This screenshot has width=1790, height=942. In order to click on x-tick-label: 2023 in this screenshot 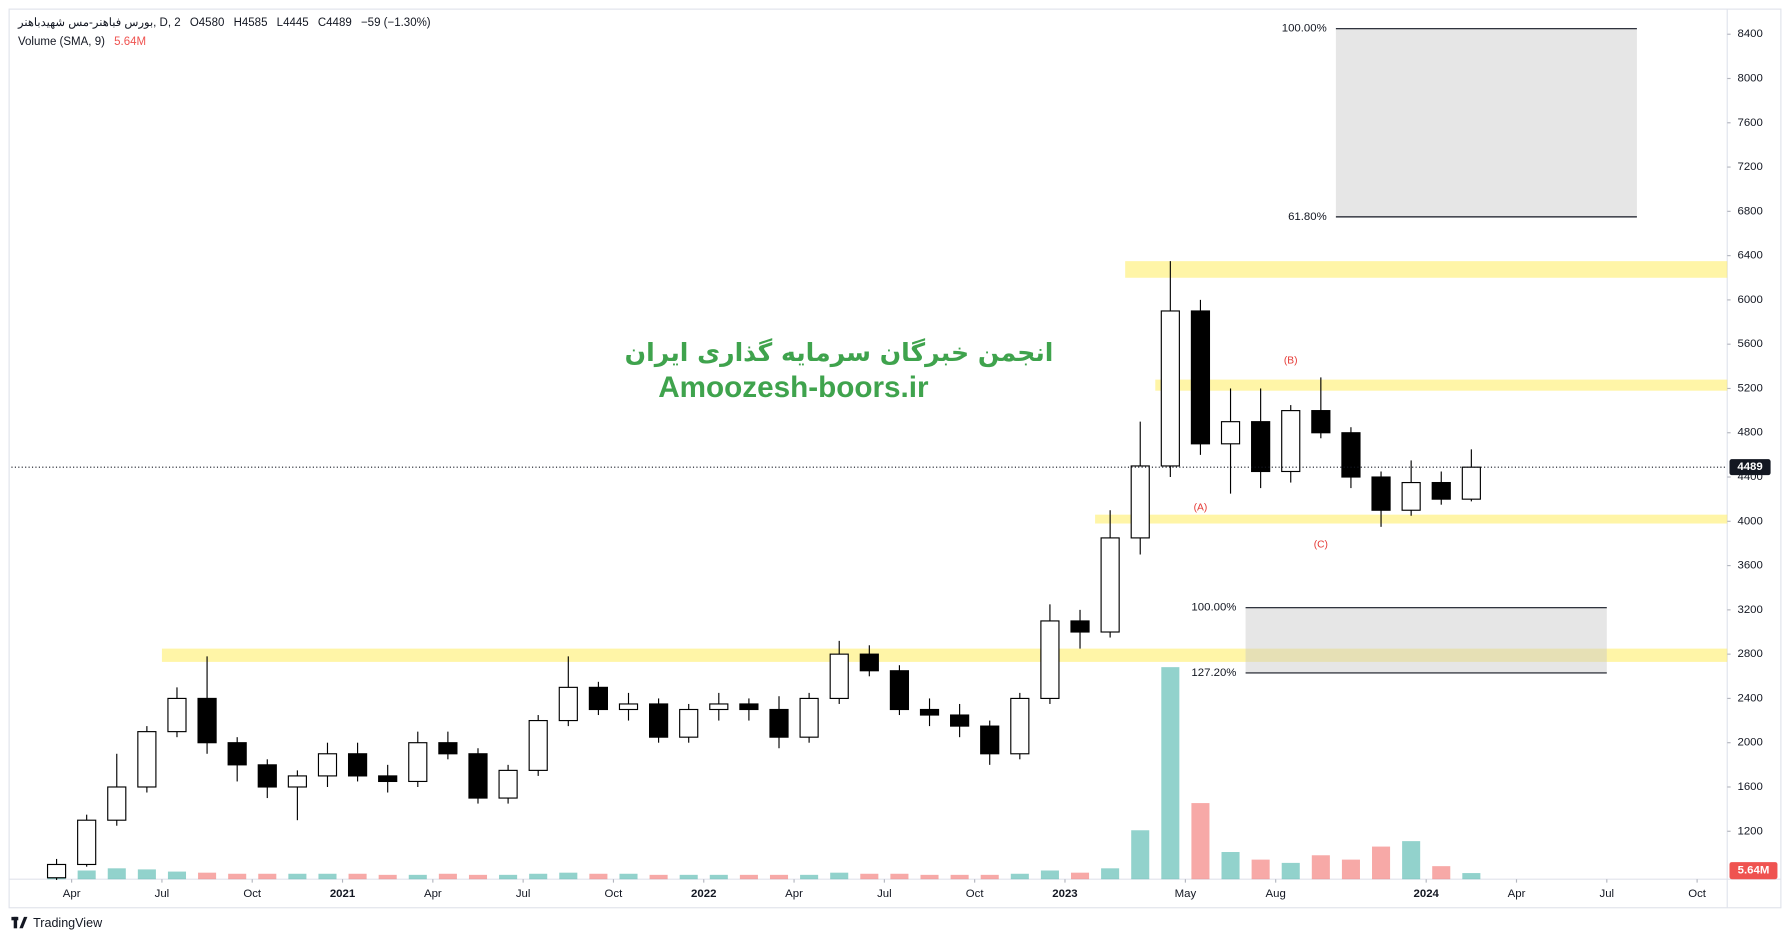, I will do `click(1064, 894)`.